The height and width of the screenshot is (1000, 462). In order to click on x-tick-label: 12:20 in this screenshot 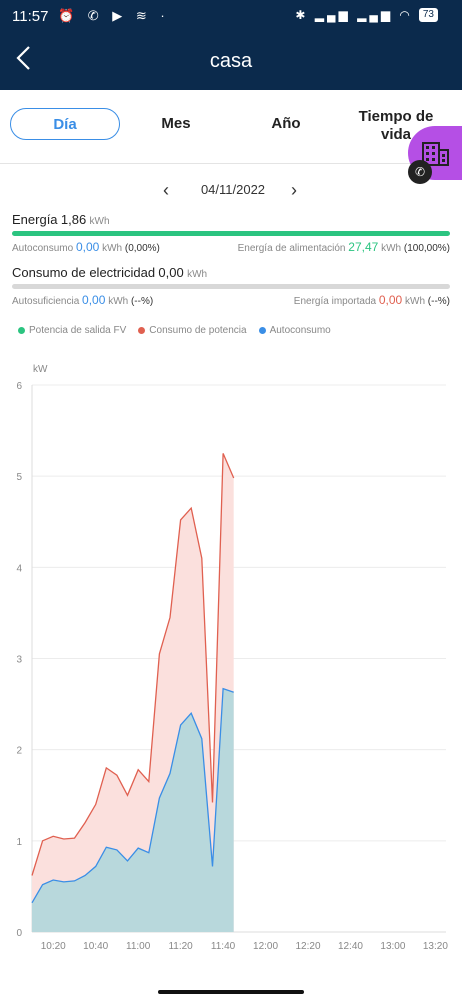, I will do `click(307, 946)`.